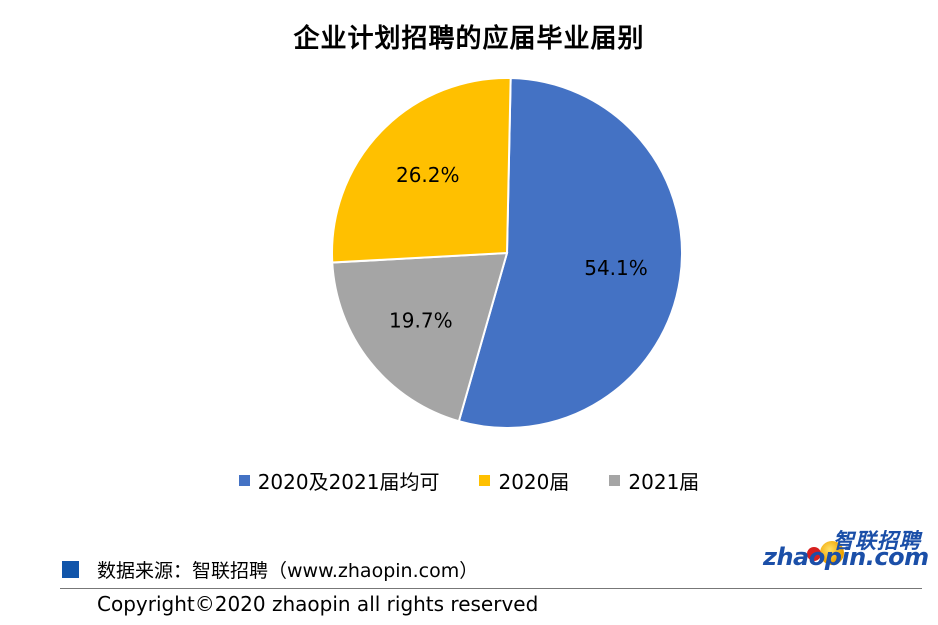  What do you see at coordinates (491, 588) in the screenshot?
I see `footer-divider` at bounding box center [491, 588].